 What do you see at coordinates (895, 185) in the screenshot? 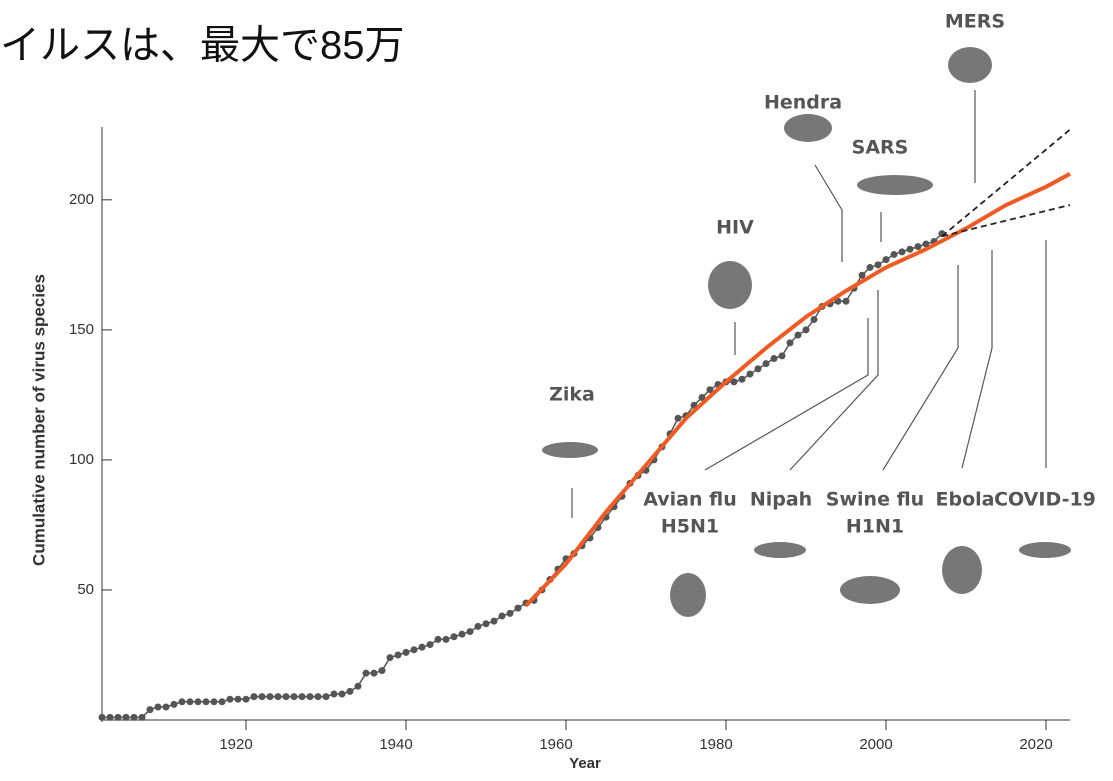
I see `civet-icon` at bounding box center [895, 185].